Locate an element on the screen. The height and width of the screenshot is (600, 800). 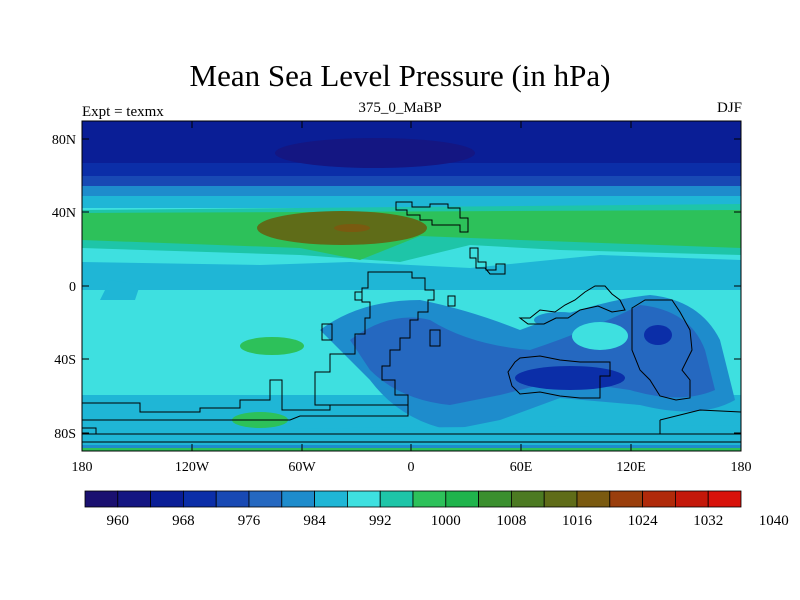
colorbar-label: 1008 is located at coordinates (511, 521).